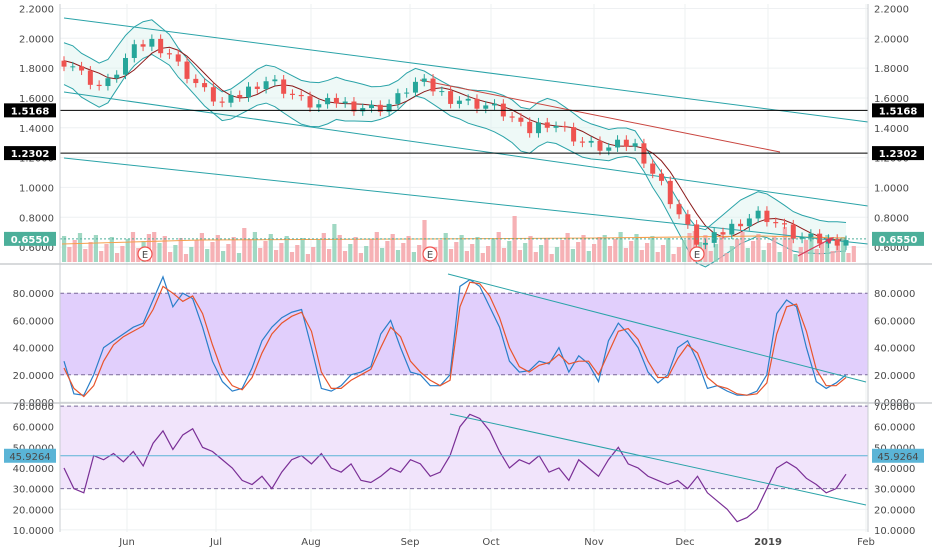  Describe the element at coordinates (891, 9) in the screenshot. I see `tick-label: 2.2000` at that location.